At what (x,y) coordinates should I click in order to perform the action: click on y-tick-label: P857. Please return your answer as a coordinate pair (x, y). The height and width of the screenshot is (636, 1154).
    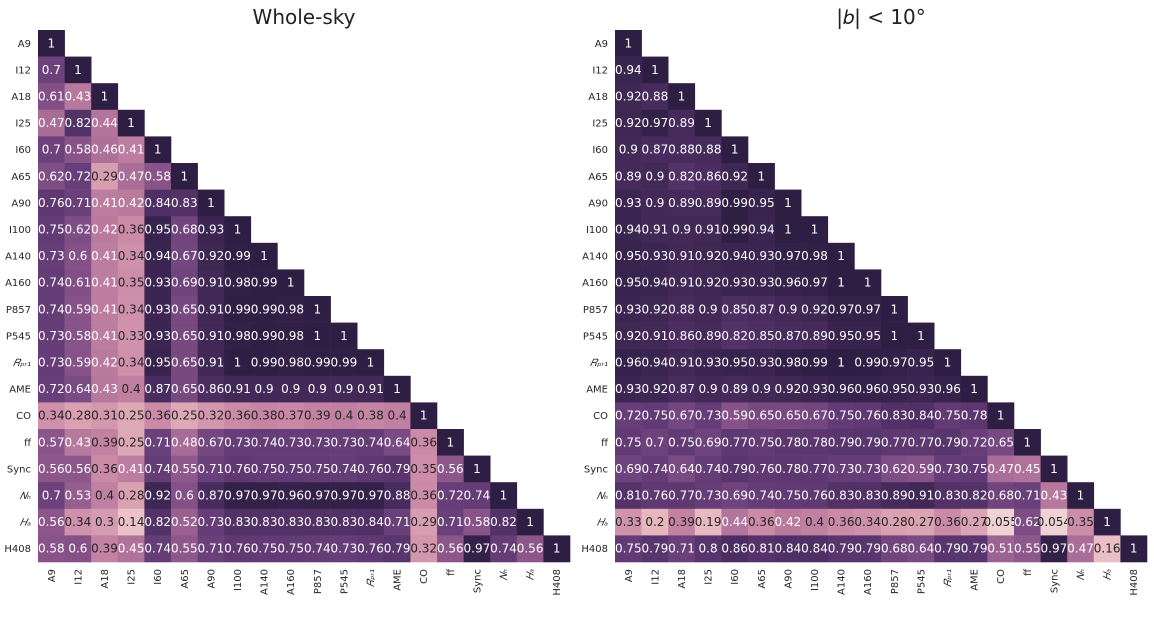
    Looking at the image, I should click on (595, 310).